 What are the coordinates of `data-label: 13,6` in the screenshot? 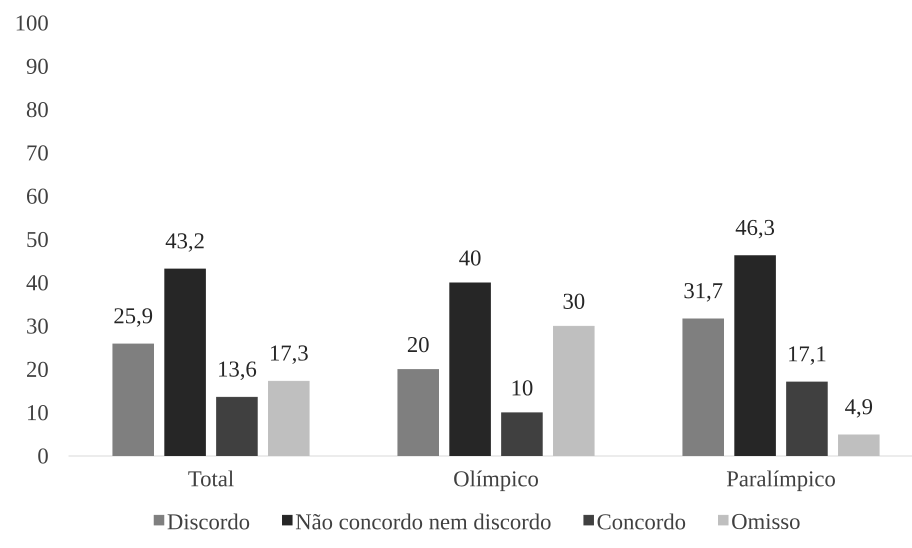 It's located at (237, 370).